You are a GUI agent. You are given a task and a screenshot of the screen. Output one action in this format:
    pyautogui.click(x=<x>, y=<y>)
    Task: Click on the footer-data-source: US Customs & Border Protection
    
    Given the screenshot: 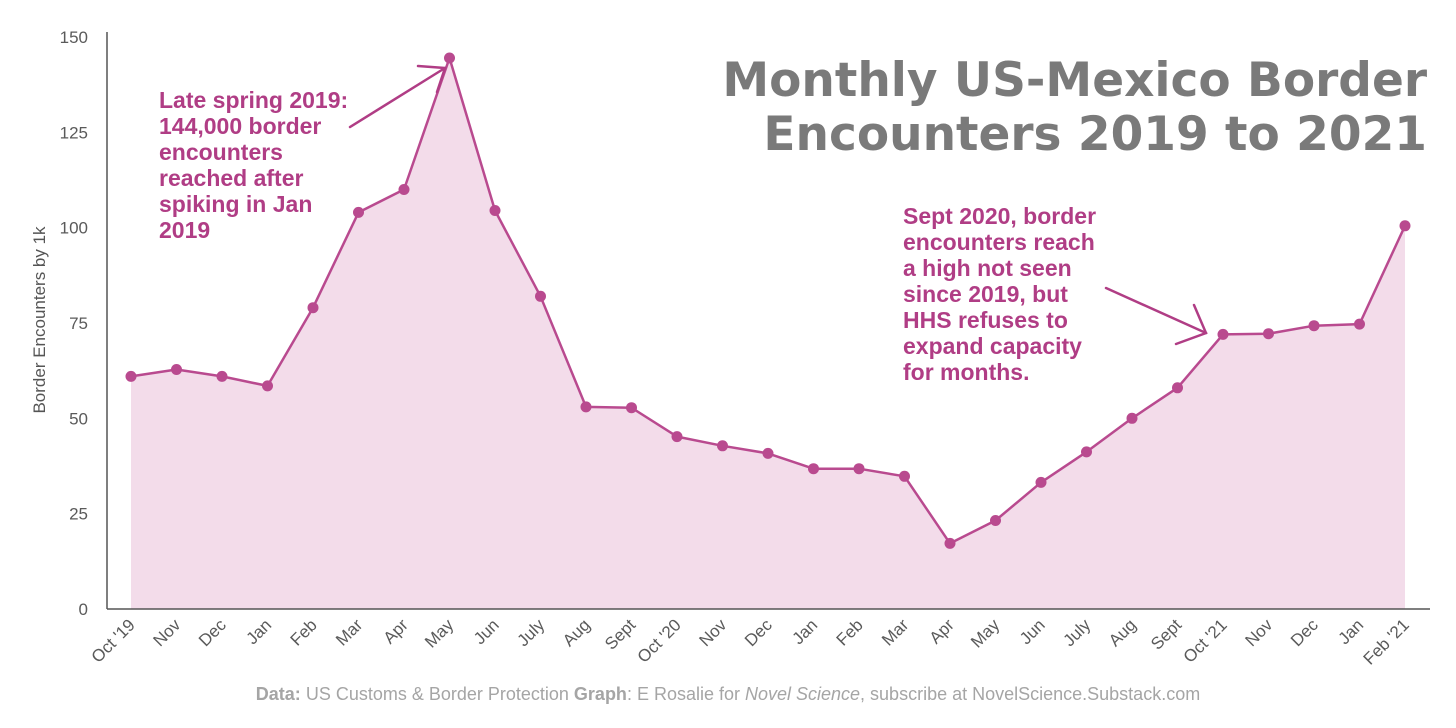 What is the action you would take?
    pyautogui.click(x=437, y=694)
    